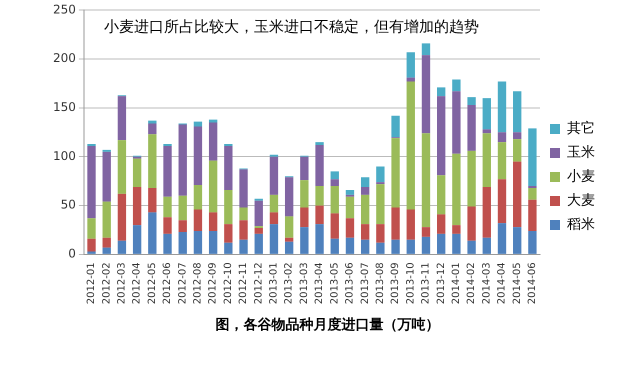 The width and height of the screenshot is (625, 369). I want to click on x-tick-label: 2014-06, so click(532, 283).